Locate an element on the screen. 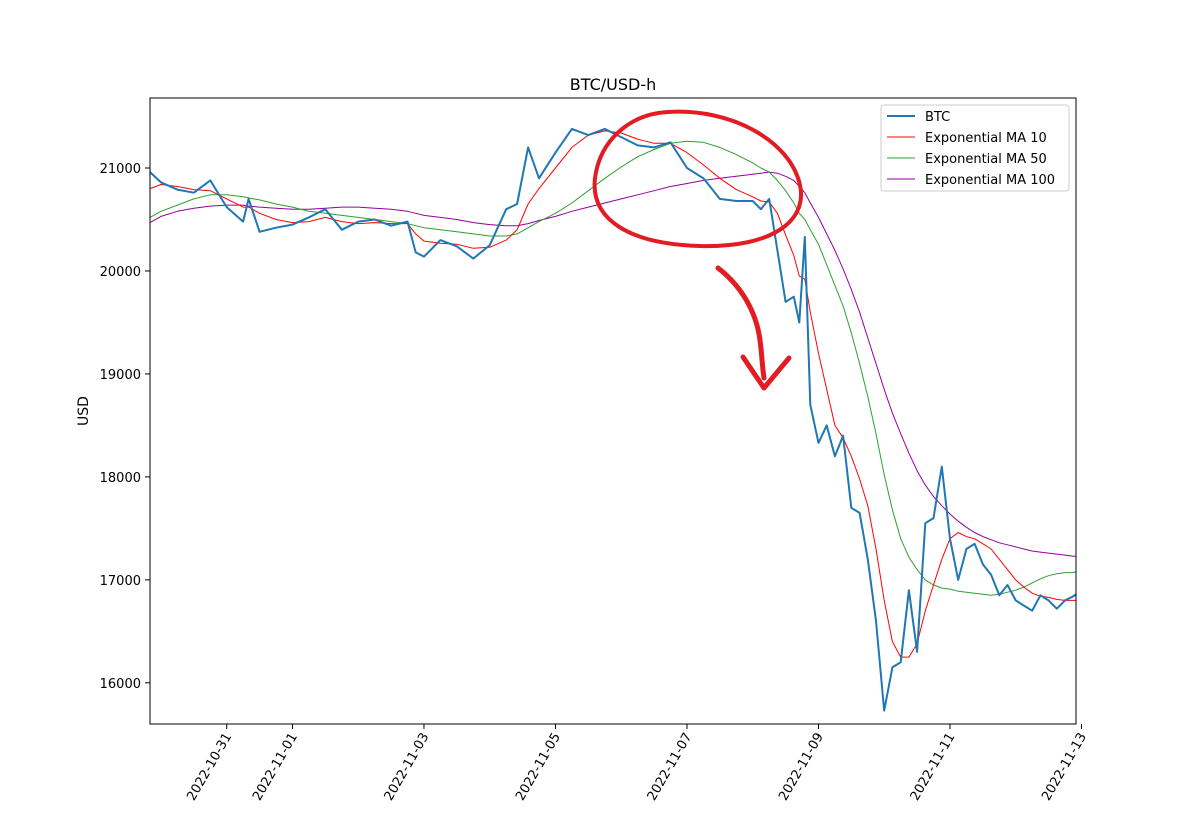 This screenshot has height=813, width=1196. legend-box is located at coordinates (975, 148).